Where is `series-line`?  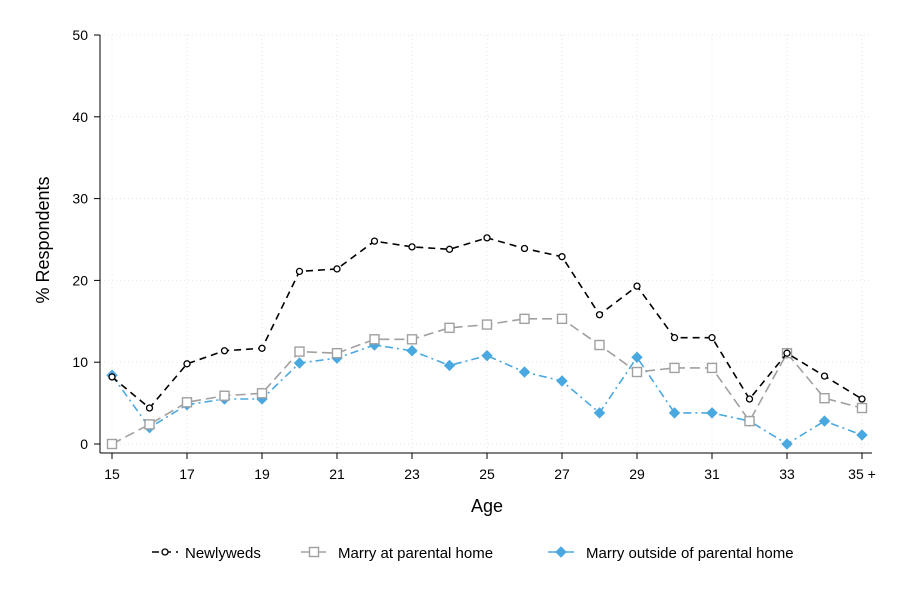 series-line is located at coordinates (487, 394).